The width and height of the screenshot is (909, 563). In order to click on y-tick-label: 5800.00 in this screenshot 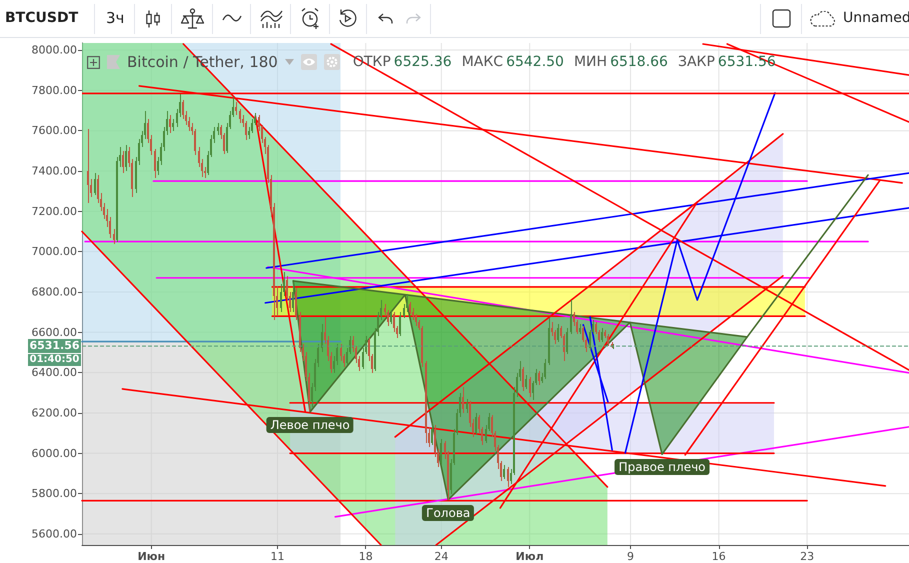, I will do `click(54, 493)`.